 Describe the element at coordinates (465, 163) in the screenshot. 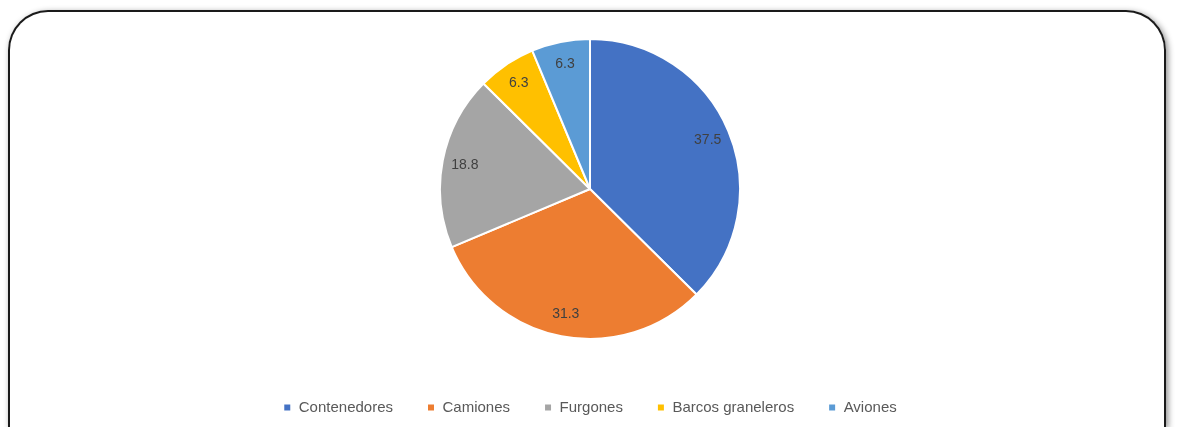

I see `data-label: 18.8` at that location.